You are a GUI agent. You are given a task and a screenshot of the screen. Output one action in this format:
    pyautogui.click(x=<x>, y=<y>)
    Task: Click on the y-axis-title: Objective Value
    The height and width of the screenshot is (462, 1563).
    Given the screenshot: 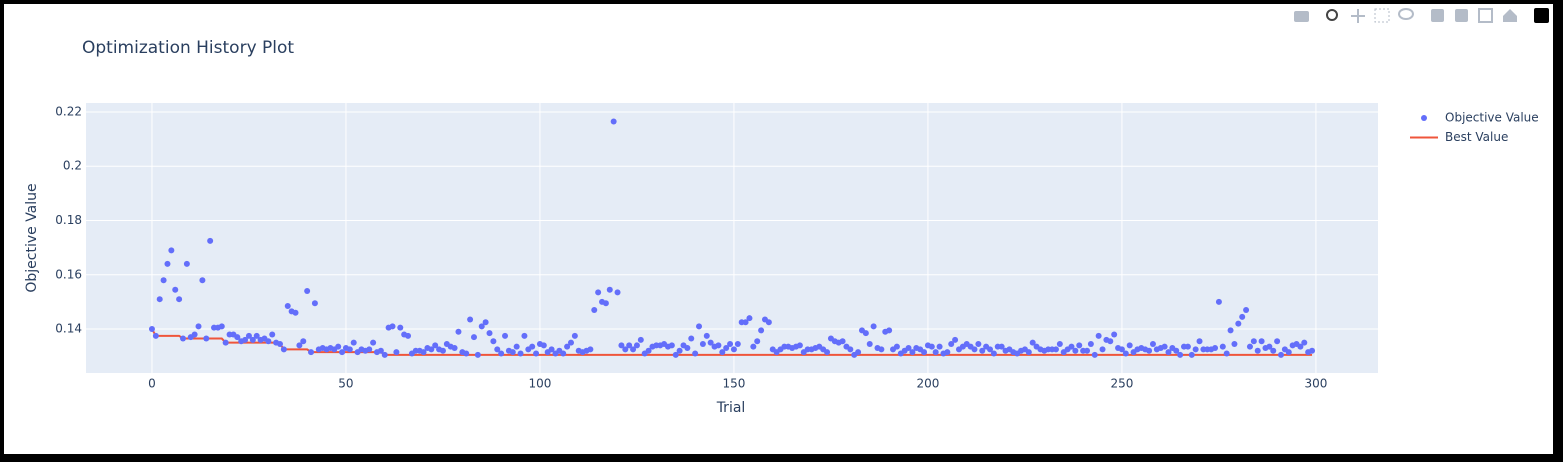 What is the action you would take?
    pyautogui.click(x=32, y=237)
    